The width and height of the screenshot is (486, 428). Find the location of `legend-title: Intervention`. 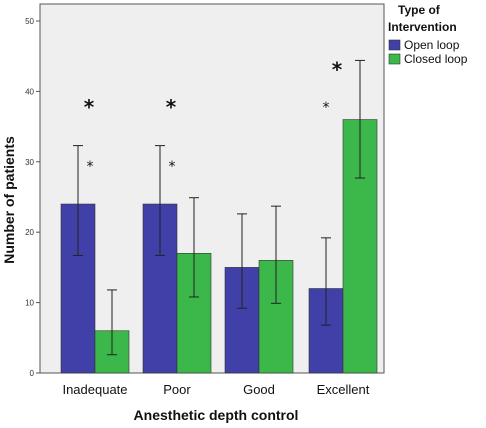

legend-title: Intervention is located at coordinates (422, 27).